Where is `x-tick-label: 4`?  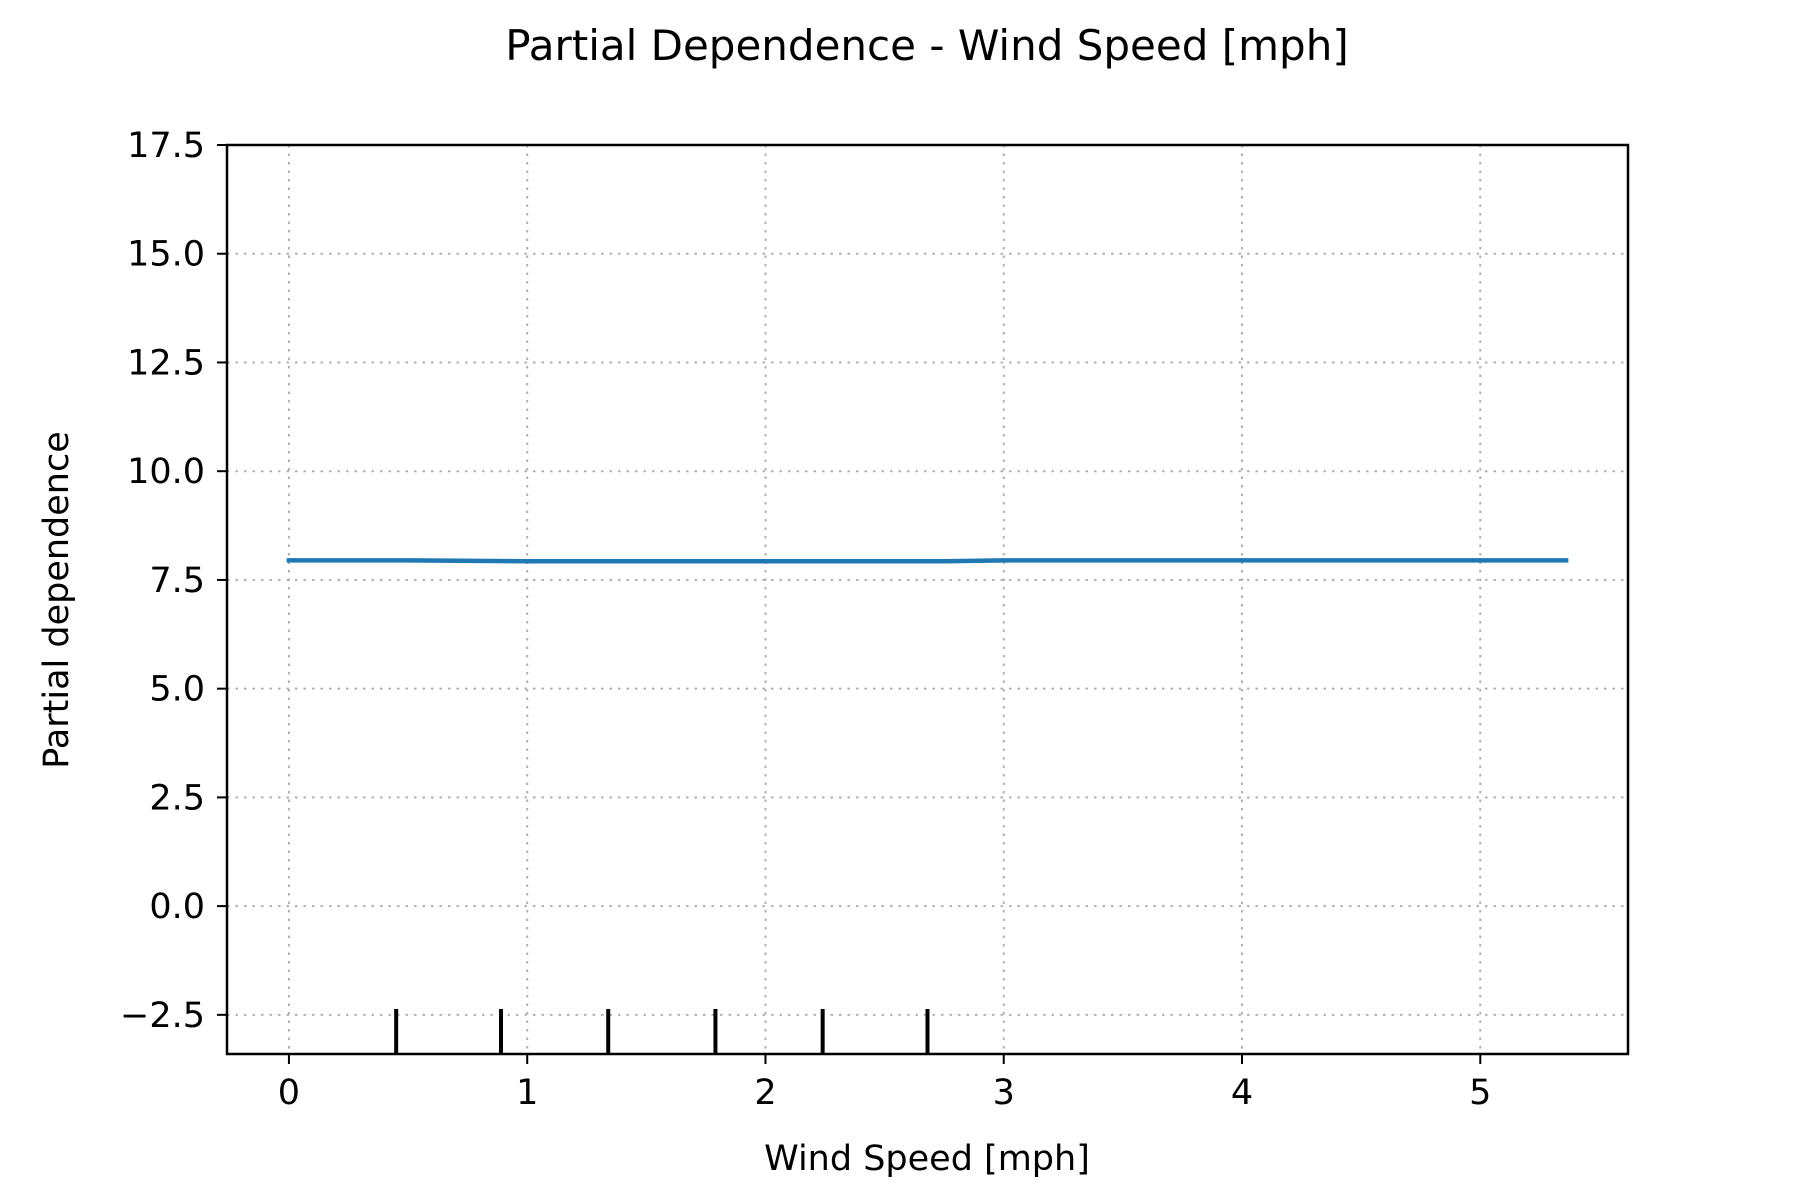 x-tick-label: 4 is located at coordinates (1242, 1093).